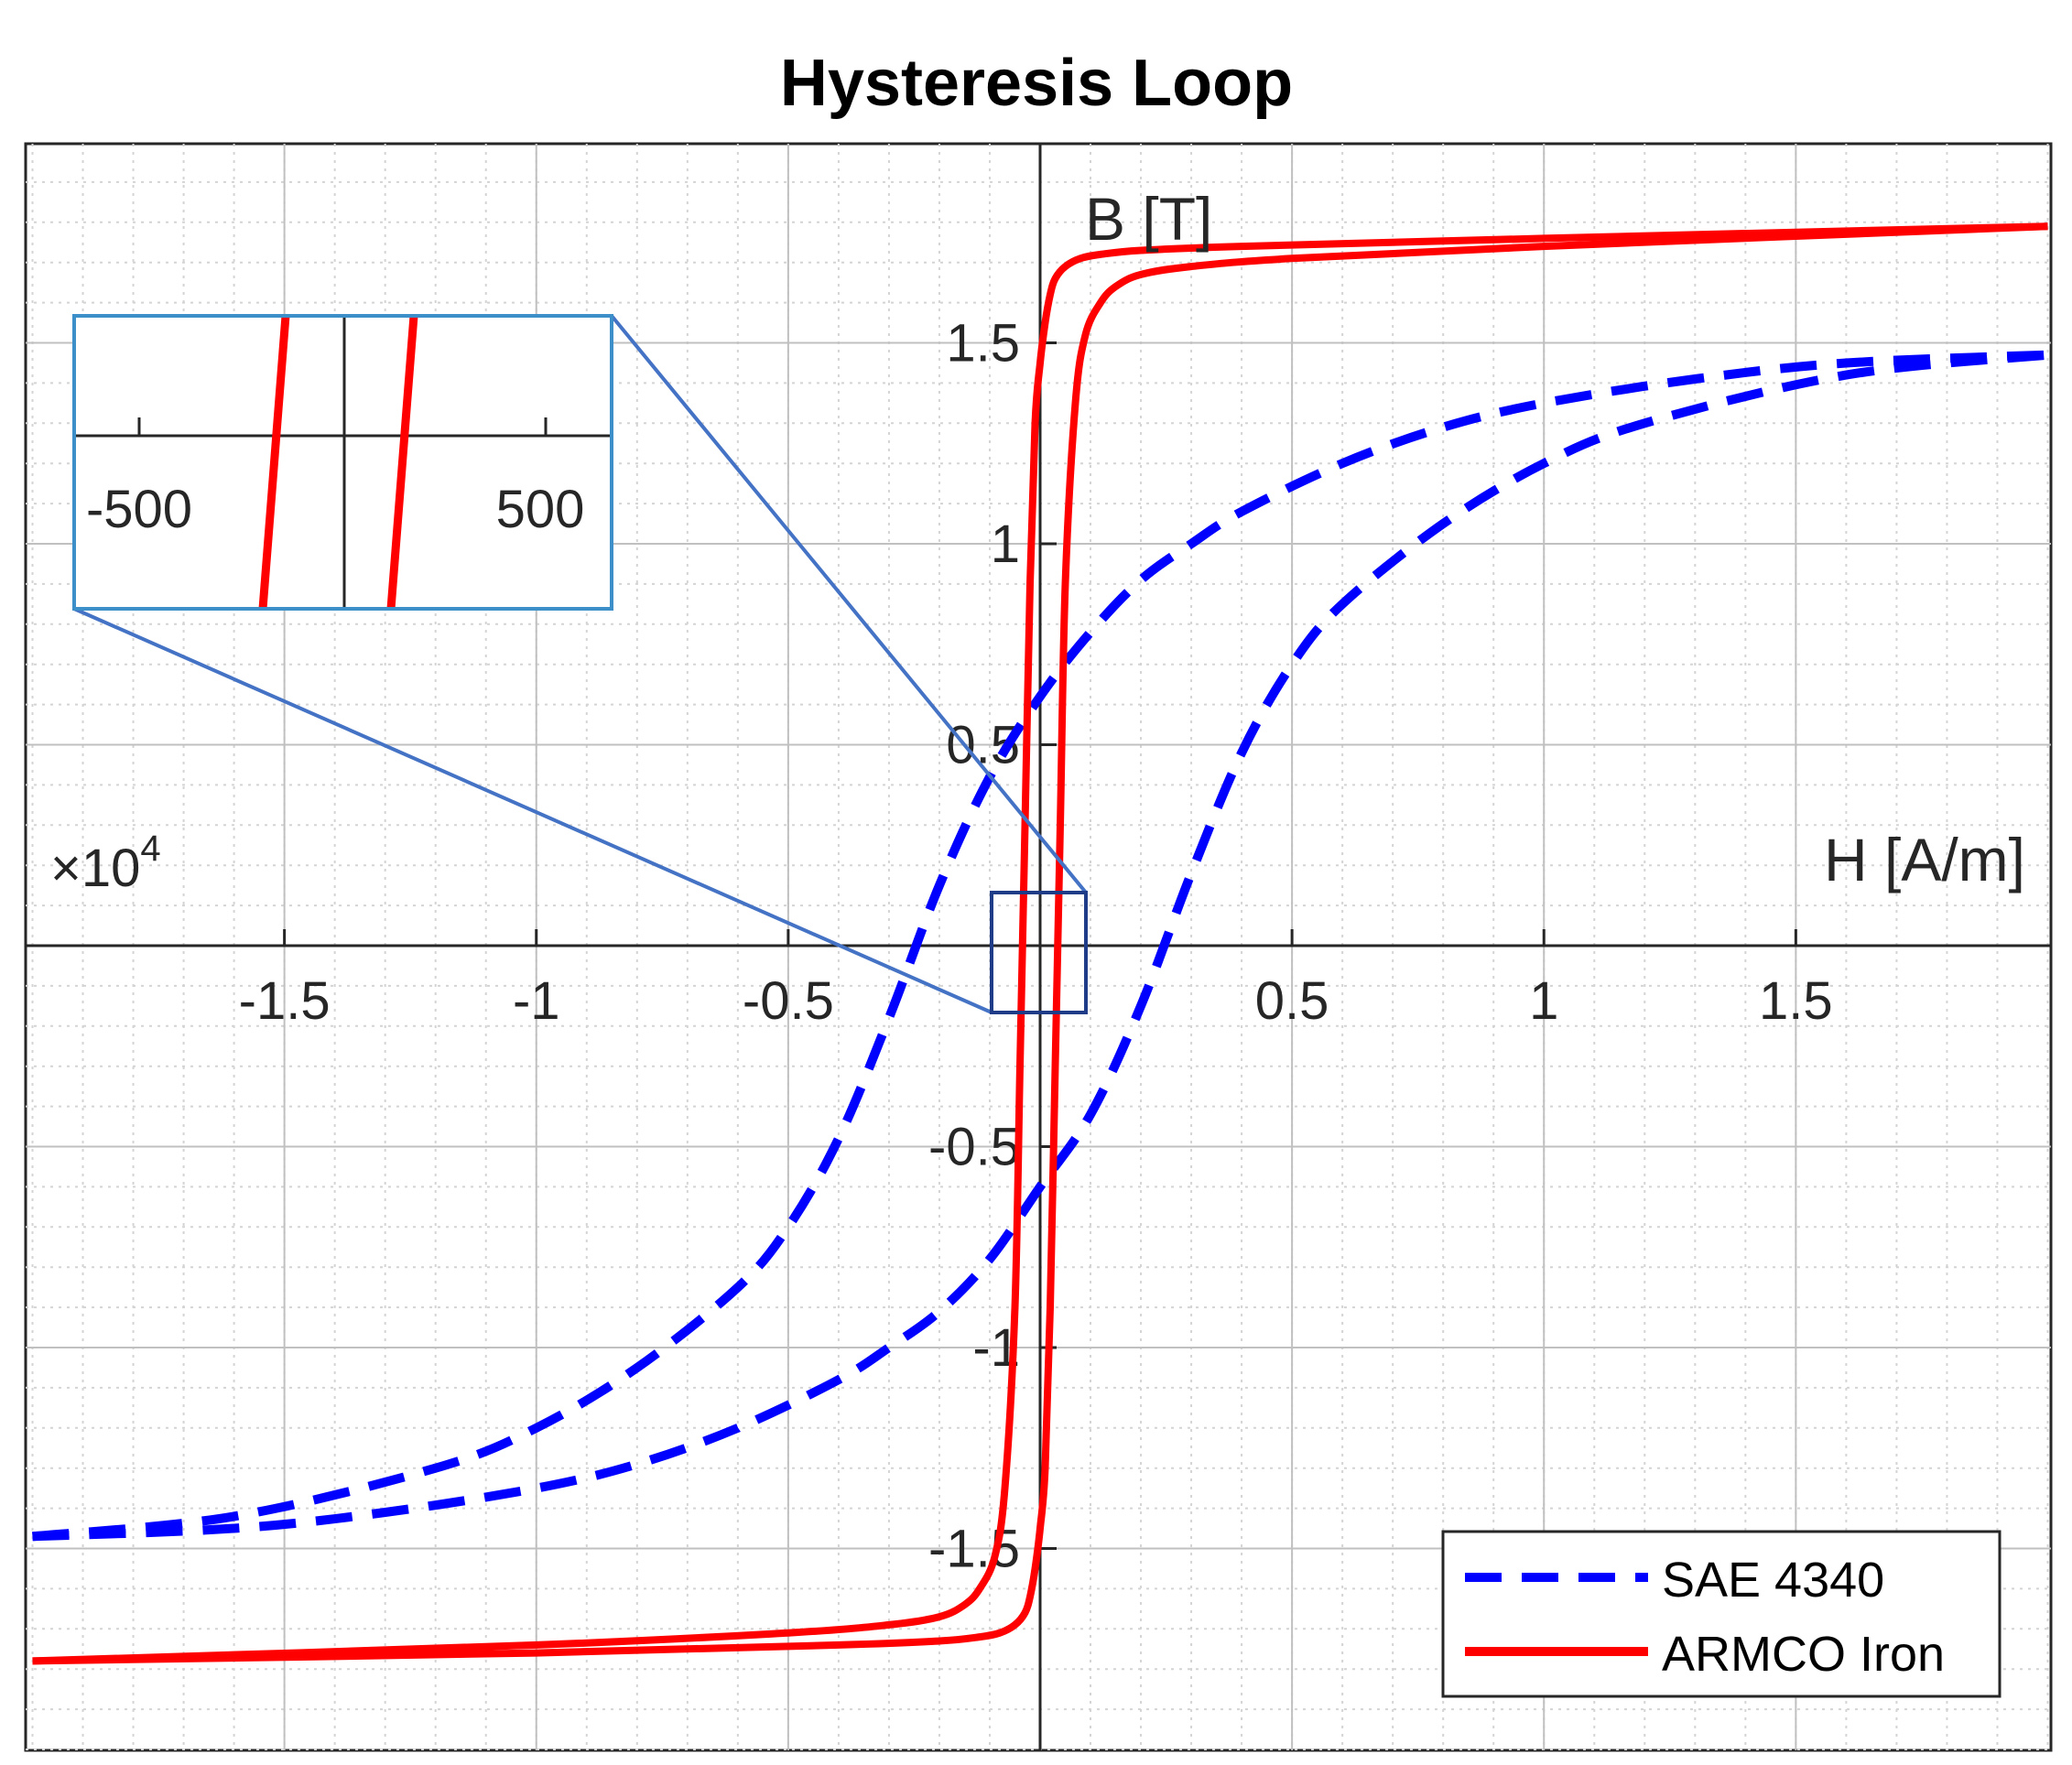 The width and height of the screenshot is (2072, 1765). I want to click on x-tick-label: 0.5, so click(1292, 1001).